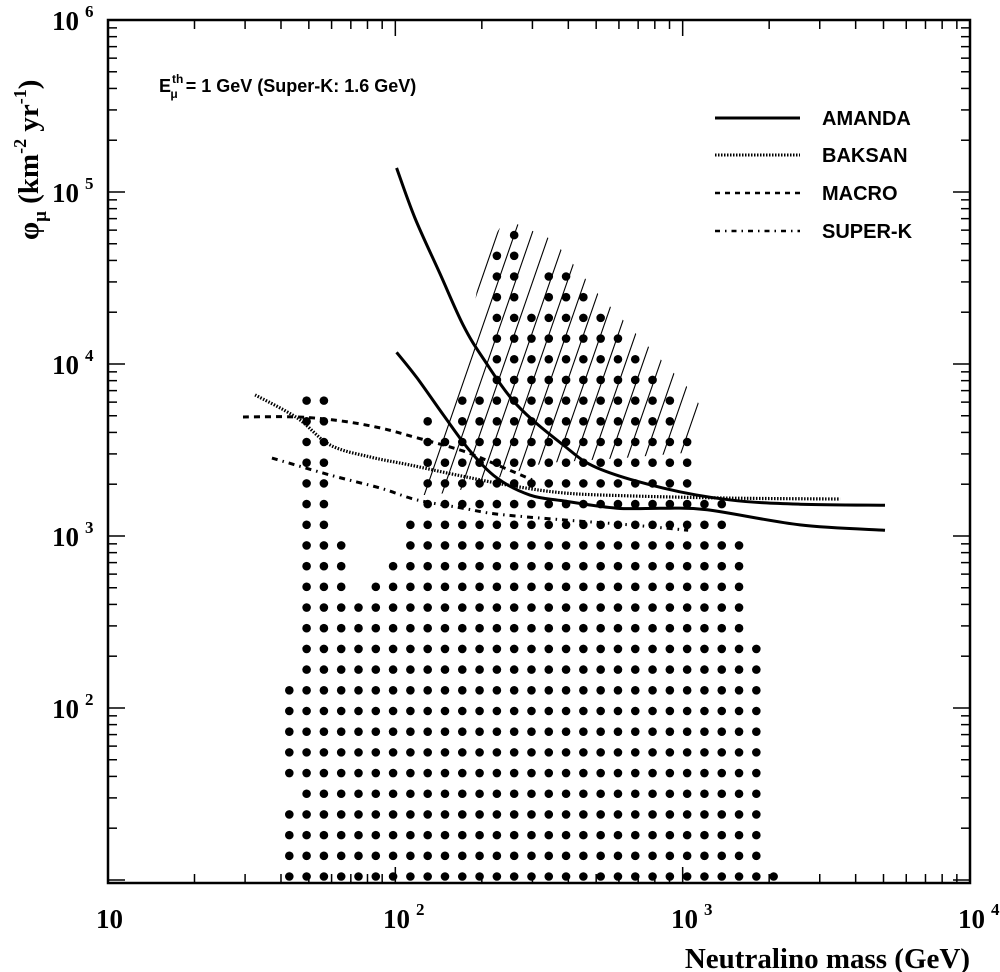  Describe the element at coordinates (73, 707) in the screenshot. I see `y-tick-label: 10 2` at that location.